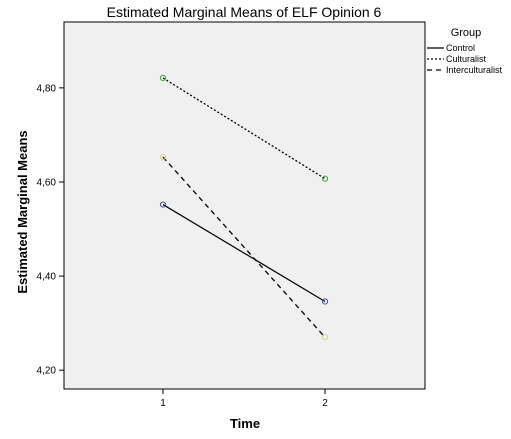 The image size is (511, 439). What do you see at coordinates (474, 70) in the screenshot?
I see `legend-label-interculturalist: Interculturalist` at bounding box center [474, 70].